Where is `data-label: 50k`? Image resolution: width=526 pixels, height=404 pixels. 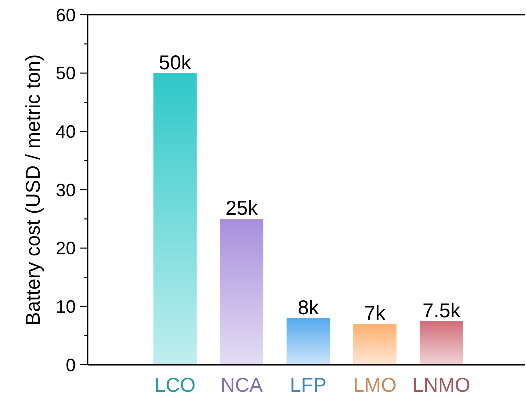
data-label: 50k is located at coordinates (175, 63).